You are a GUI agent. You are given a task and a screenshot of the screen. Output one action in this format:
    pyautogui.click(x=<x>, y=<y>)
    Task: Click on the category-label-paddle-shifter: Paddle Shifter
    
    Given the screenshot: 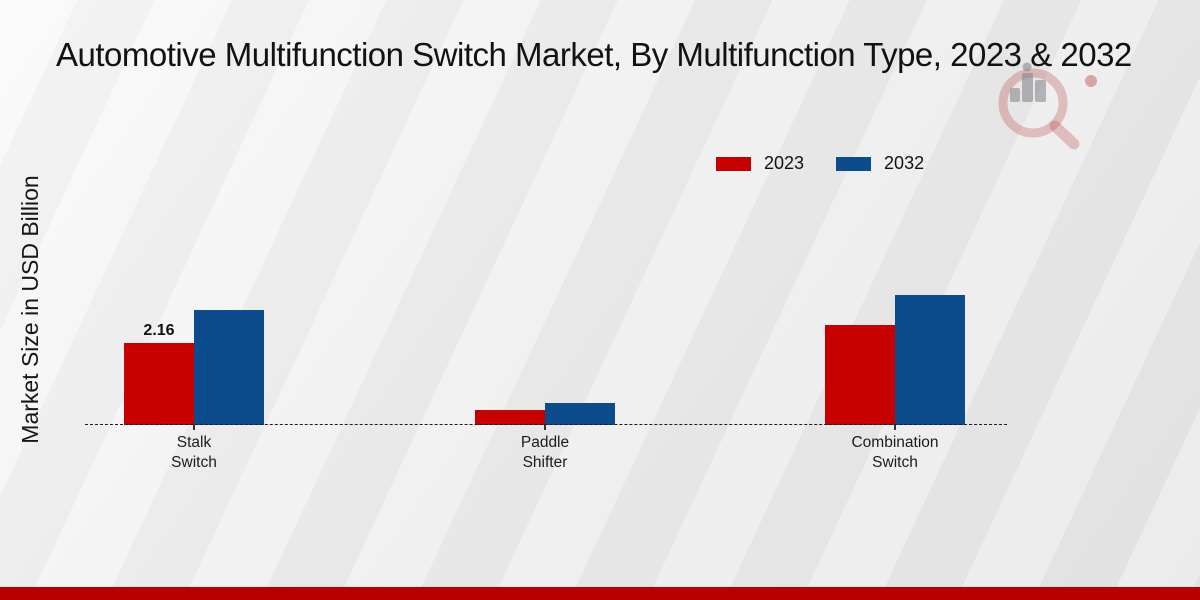 What is the action you would take?
    pyautogui.click(x=545, y=452)
    